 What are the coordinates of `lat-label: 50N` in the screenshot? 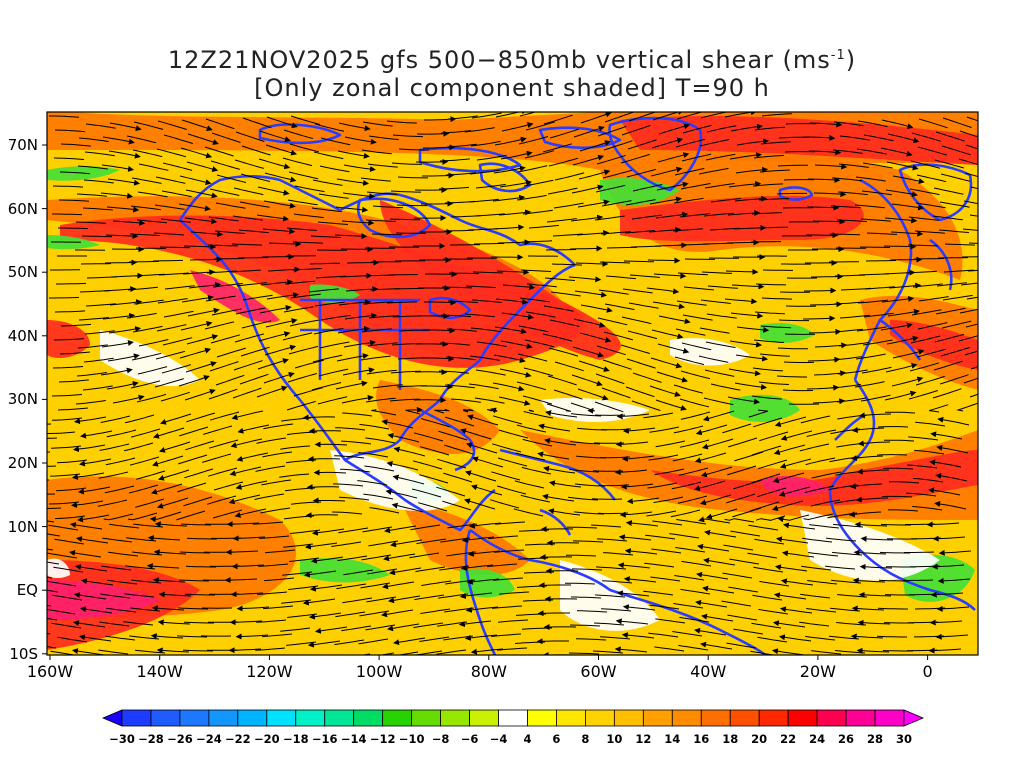 It's located at (22, 272).